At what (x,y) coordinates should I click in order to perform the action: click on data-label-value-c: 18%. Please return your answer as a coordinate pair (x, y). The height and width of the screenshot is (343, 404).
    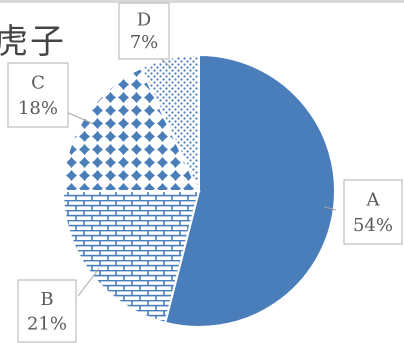
    Looking at the image, I should click on (38, 108).